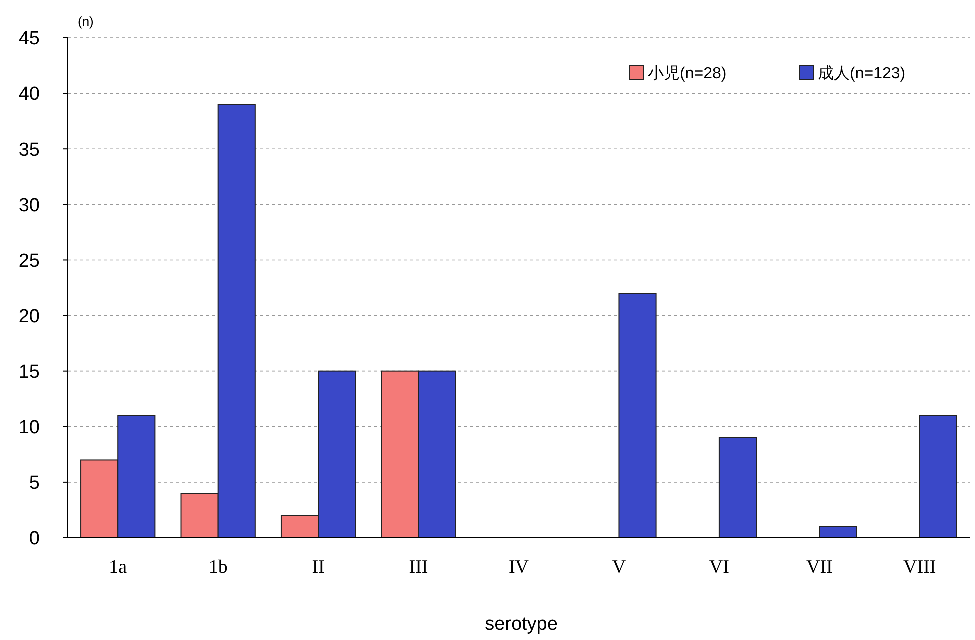 This screenshot has width=975, height=640. I want to click on x-tick-label: 1b, so click(218, 567).